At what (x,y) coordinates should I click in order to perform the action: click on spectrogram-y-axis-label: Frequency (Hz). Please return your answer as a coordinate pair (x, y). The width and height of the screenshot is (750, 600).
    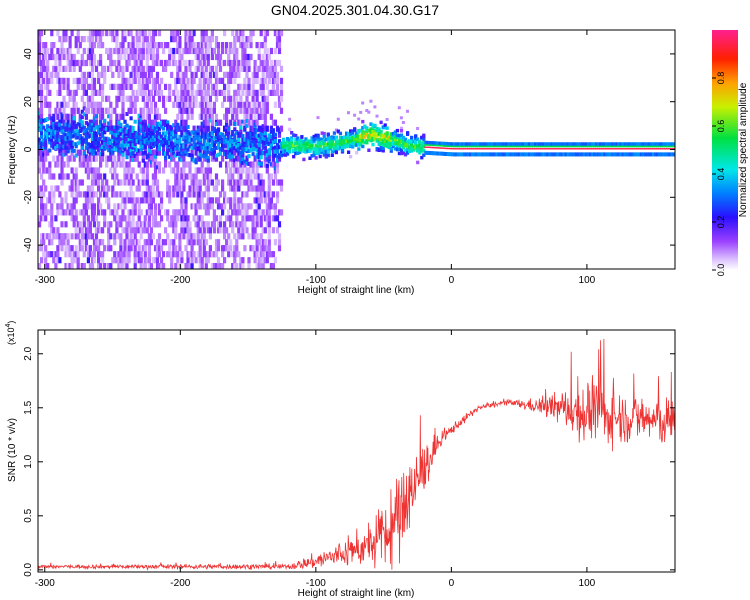
    Looking at the image, I should click on (12, 150).